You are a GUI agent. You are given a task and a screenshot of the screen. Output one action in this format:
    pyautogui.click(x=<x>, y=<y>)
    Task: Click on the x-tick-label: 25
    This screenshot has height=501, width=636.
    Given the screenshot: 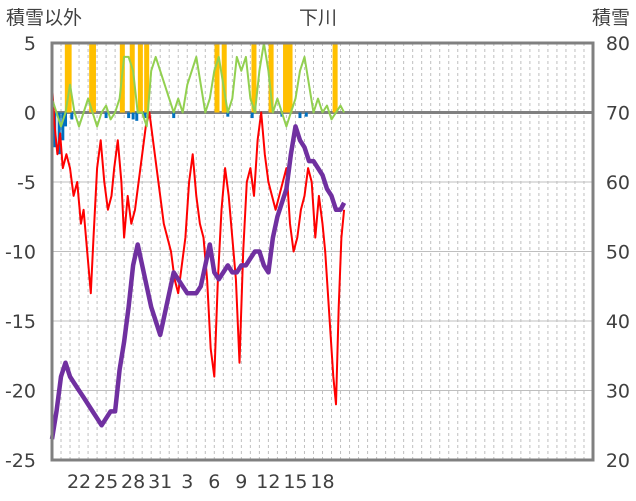 What is the action you would take?
    pyautogui.click(x=106, y=482)
    